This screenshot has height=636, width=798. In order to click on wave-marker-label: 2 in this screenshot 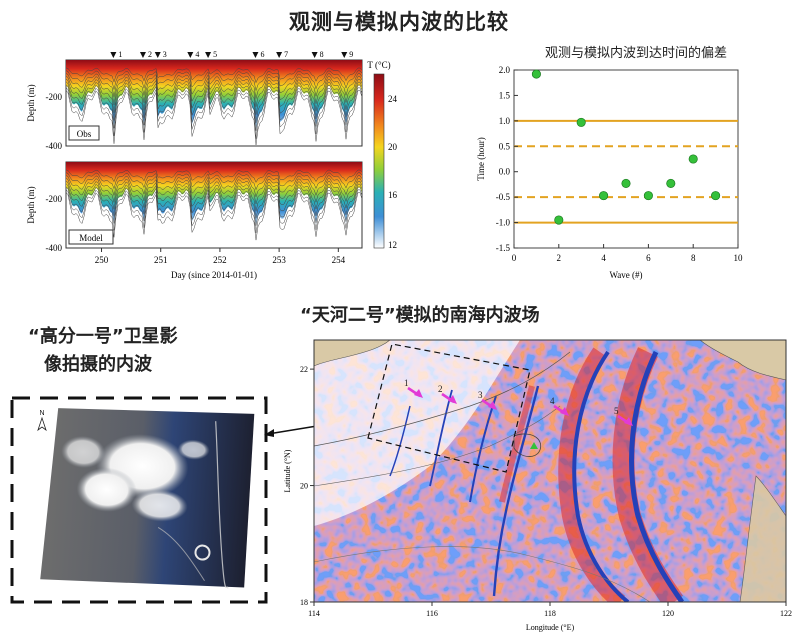, I will do `click(150, 54)`.